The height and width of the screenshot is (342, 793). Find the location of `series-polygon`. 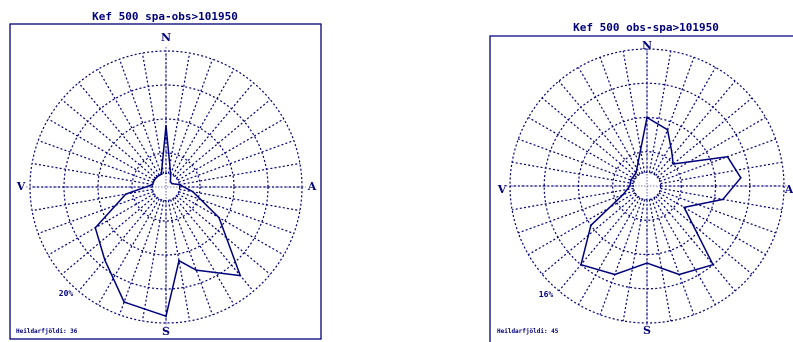

series-polygon is located at coordinates (661, 196).